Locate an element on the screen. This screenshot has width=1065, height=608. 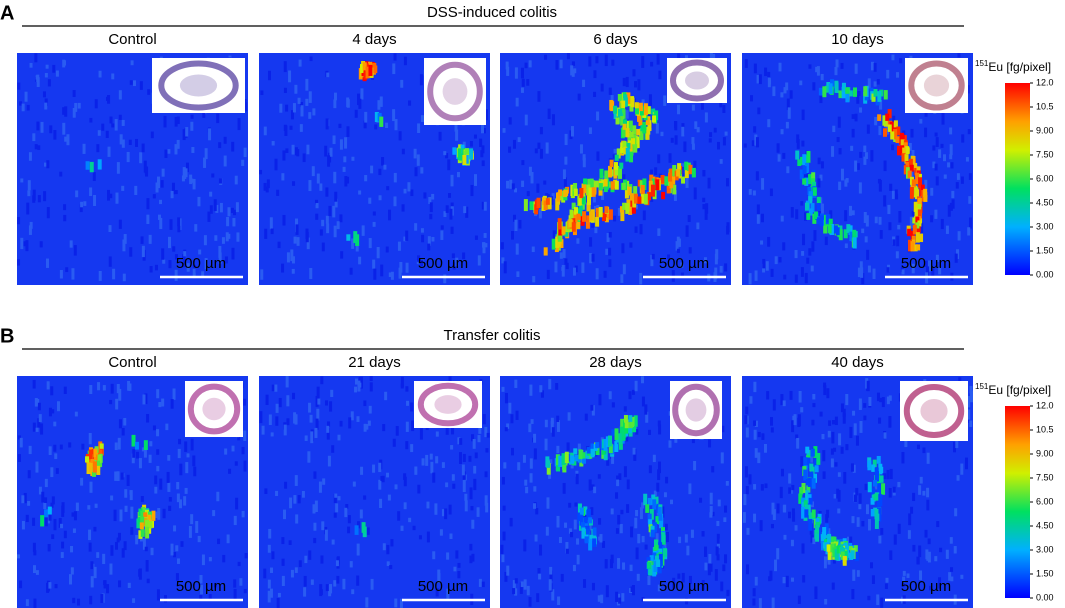
scale-bar-label: 500 µm is located at coordinates (201, 586).